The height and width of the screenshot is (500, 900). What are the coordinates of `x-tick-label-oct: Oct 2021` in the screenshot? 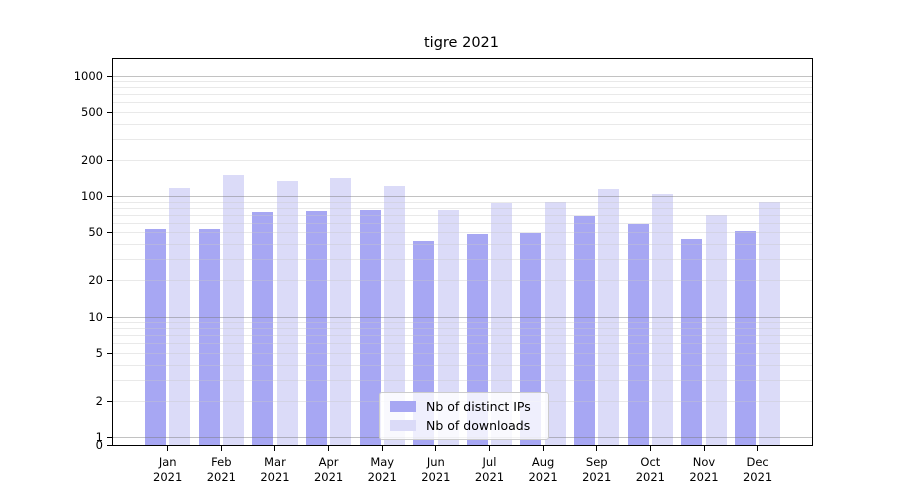 It's located at (650, 469).